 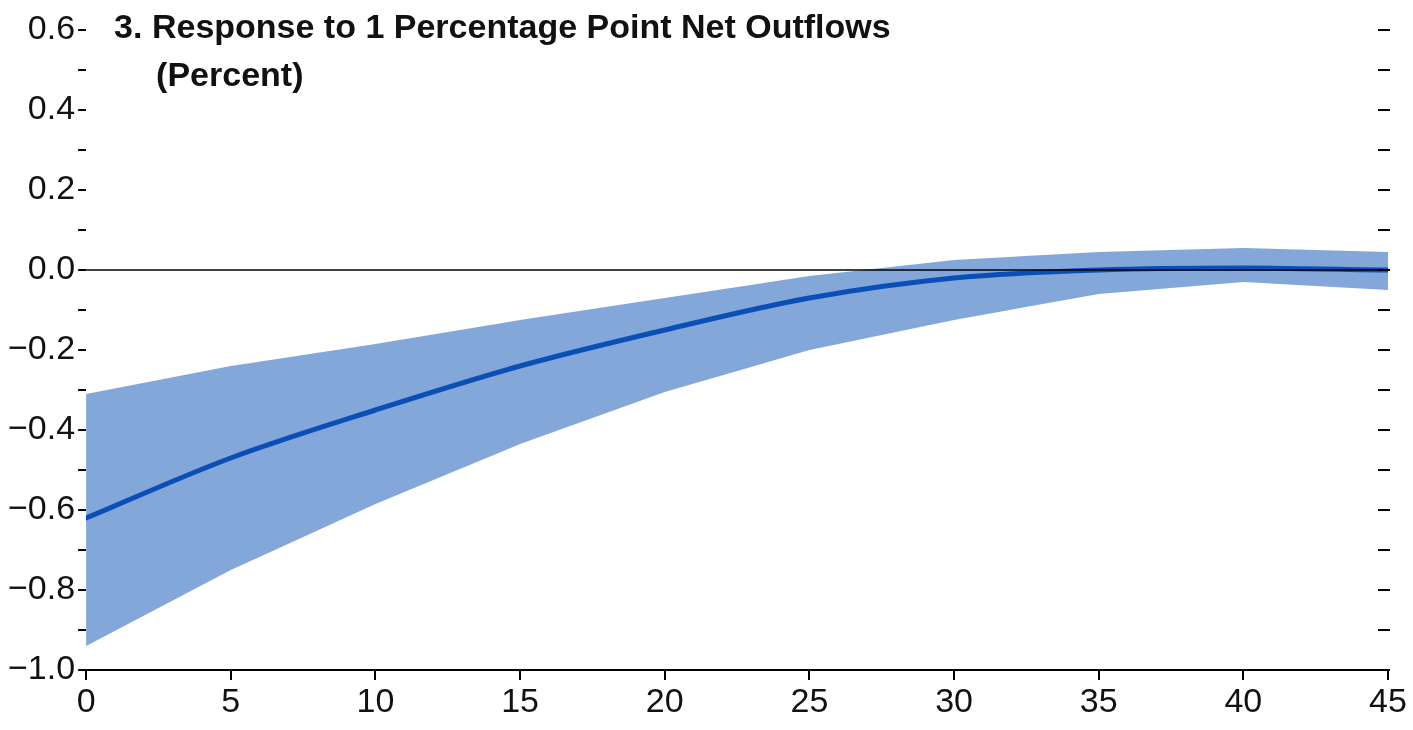 I want to click on y-tick-label: −0.6, so click(x=42, y=507).